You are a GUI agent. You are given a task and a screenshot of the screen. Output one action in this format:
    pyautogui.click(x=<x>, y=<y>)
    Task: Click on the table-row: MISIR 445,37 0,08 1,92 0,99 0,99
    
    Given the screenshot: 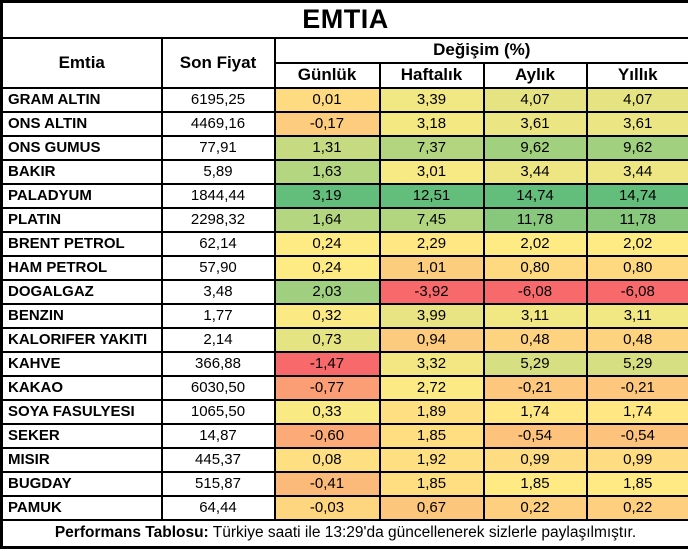 What is the action you would take?
    pyautogui.click(x=344, y=459)
    